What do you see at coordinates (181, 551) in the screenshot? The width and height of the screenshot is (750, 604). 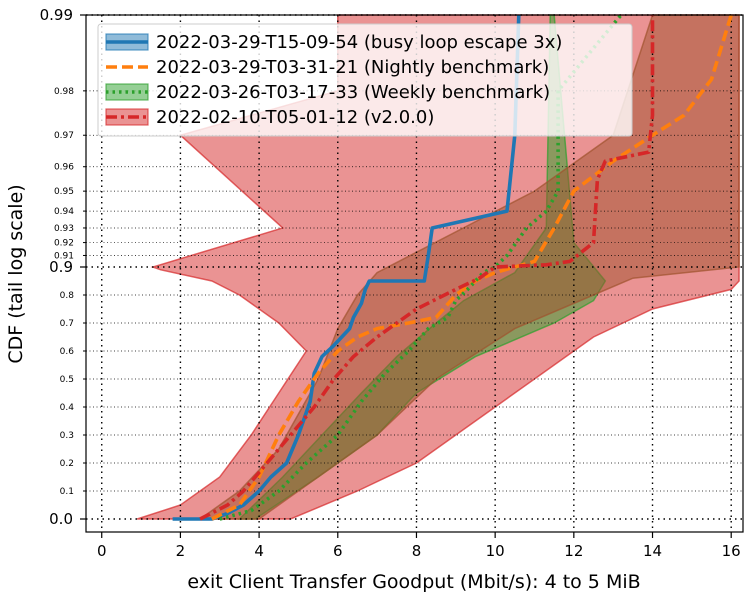 I see `x-tick-label: 2` at bounding box center [181, 551].